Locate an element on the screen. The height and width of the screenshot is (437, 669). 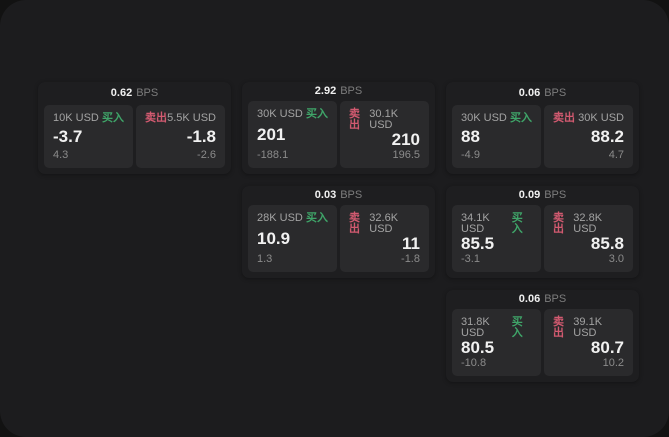
sell-panel: 卖出 32.6K USD 11 -1.8 is located at coordinates (384, 238).